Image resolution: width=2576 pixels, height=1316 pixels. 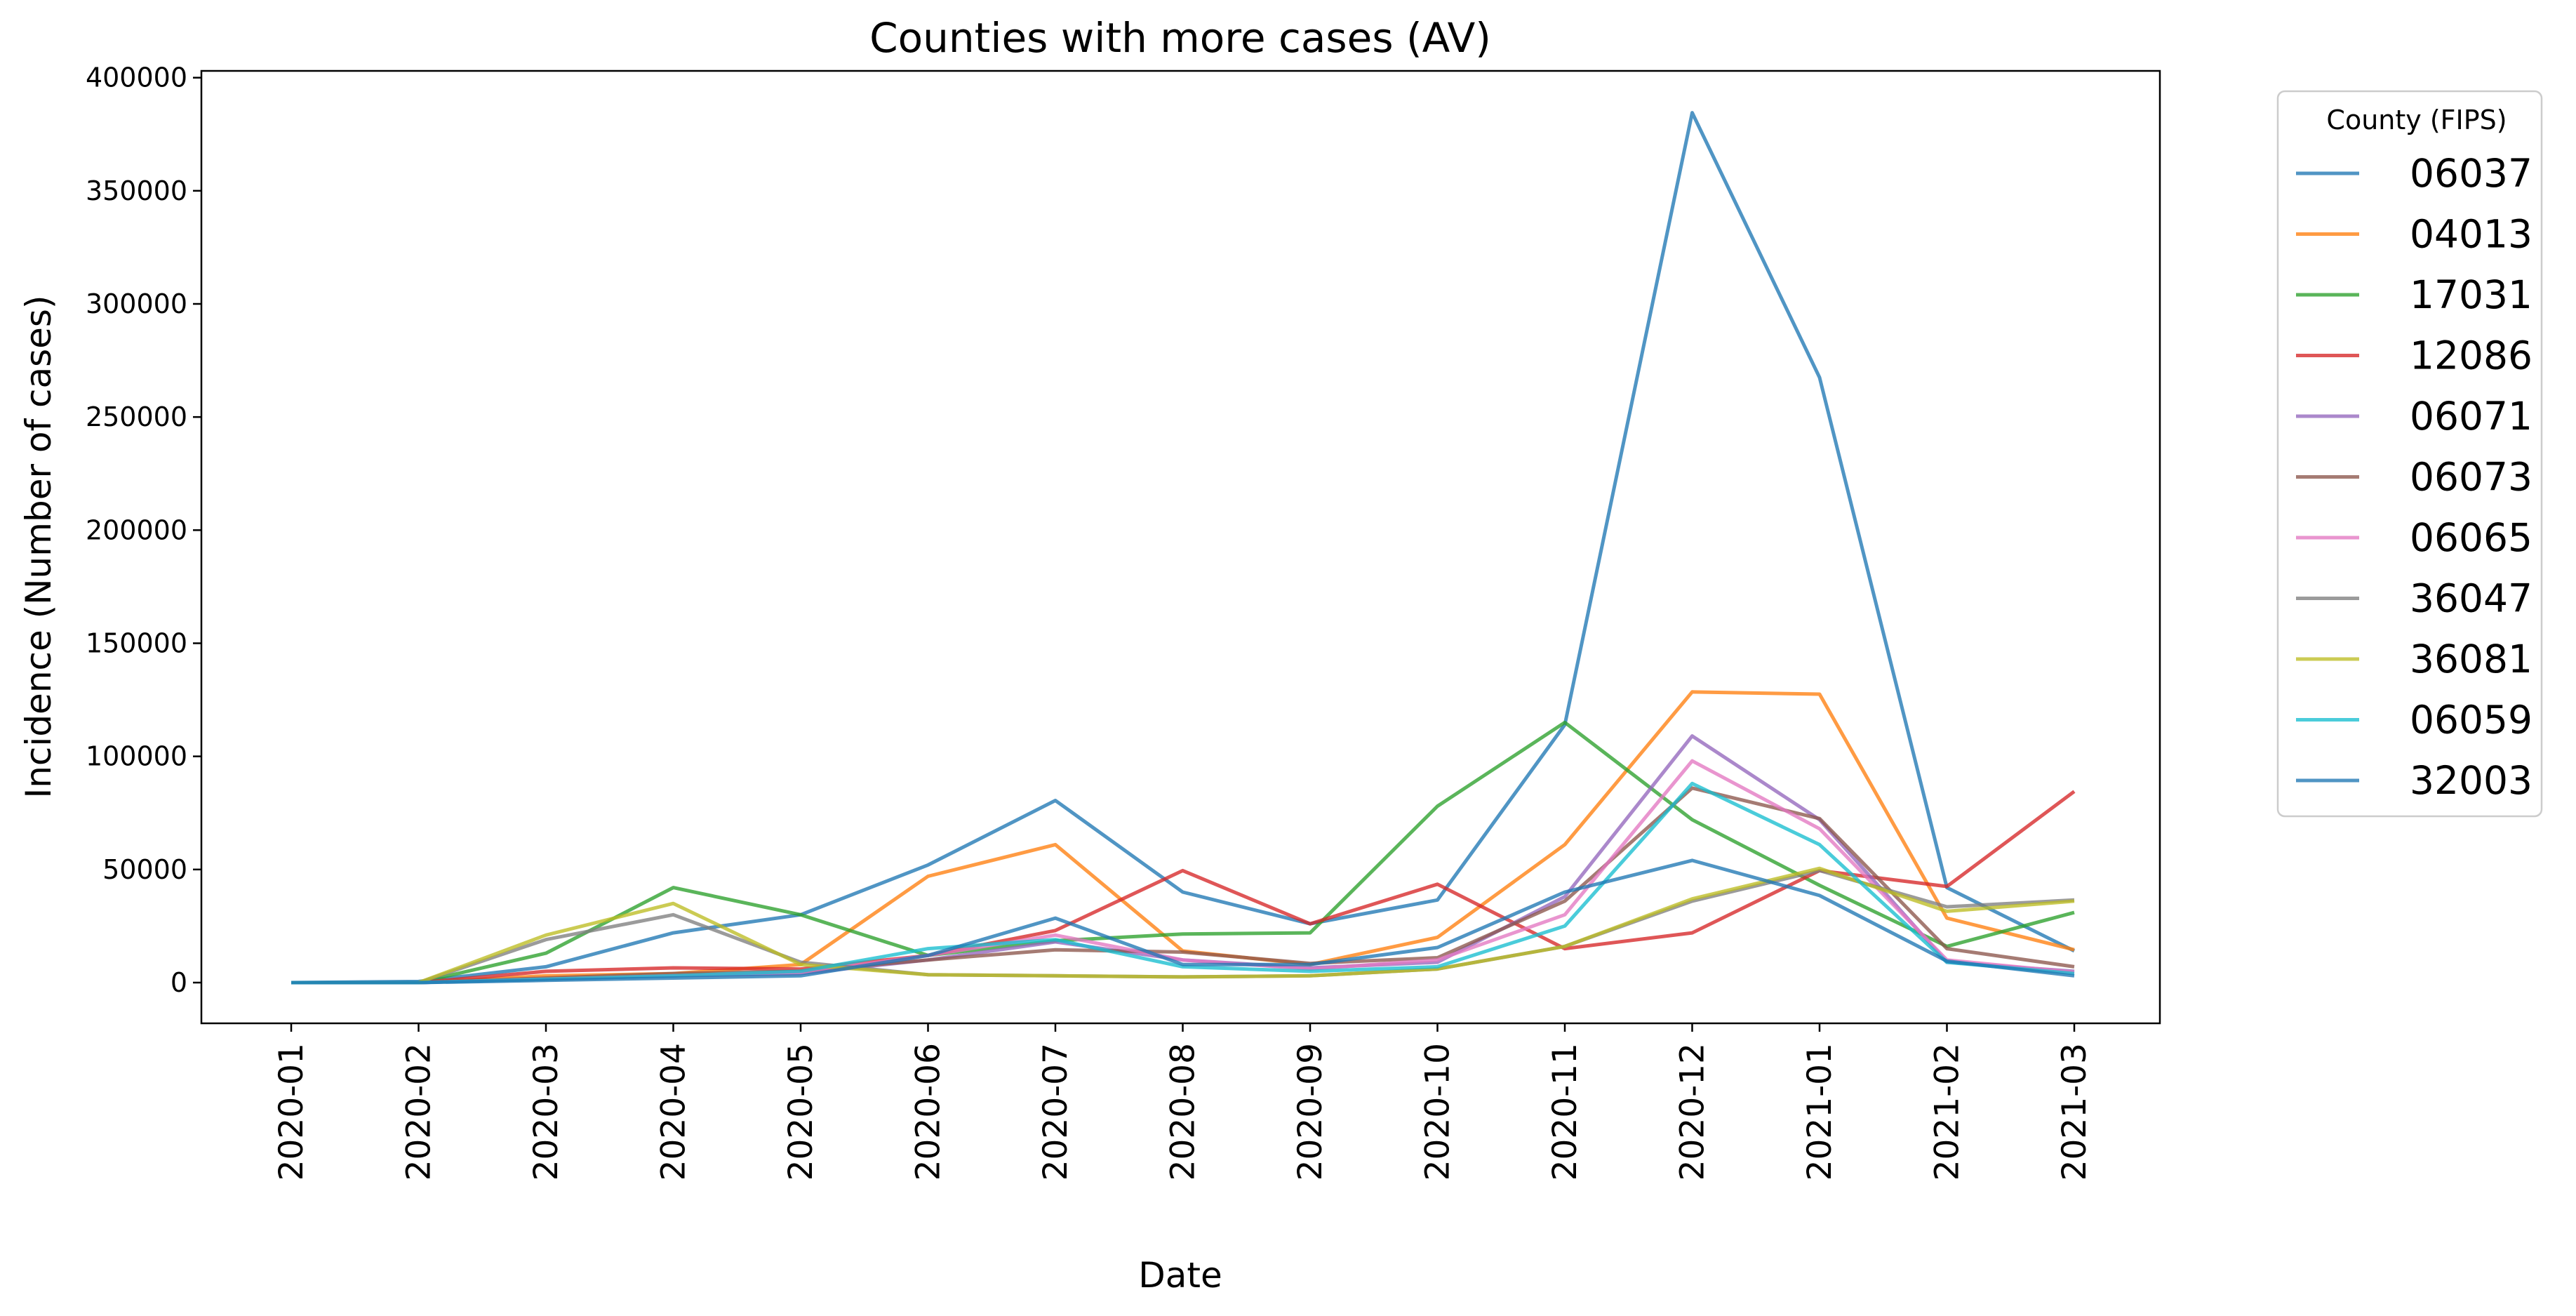 What do you see at coordinates (2074, 1112) in the screenshot?
I see `x-tick-label: 2021-03` at bounding box center [2074, 1112].